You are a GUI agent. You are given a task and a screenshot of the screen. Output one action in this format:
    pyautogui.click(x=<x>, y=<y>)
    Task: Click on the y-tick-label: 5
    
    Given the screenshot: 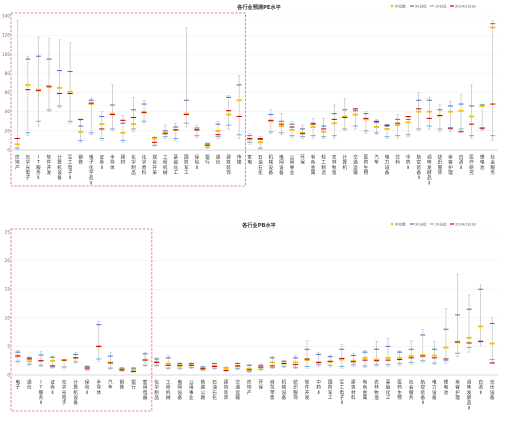 What is the action you would take?
    pyautogui.click(x=8, y=346)
    